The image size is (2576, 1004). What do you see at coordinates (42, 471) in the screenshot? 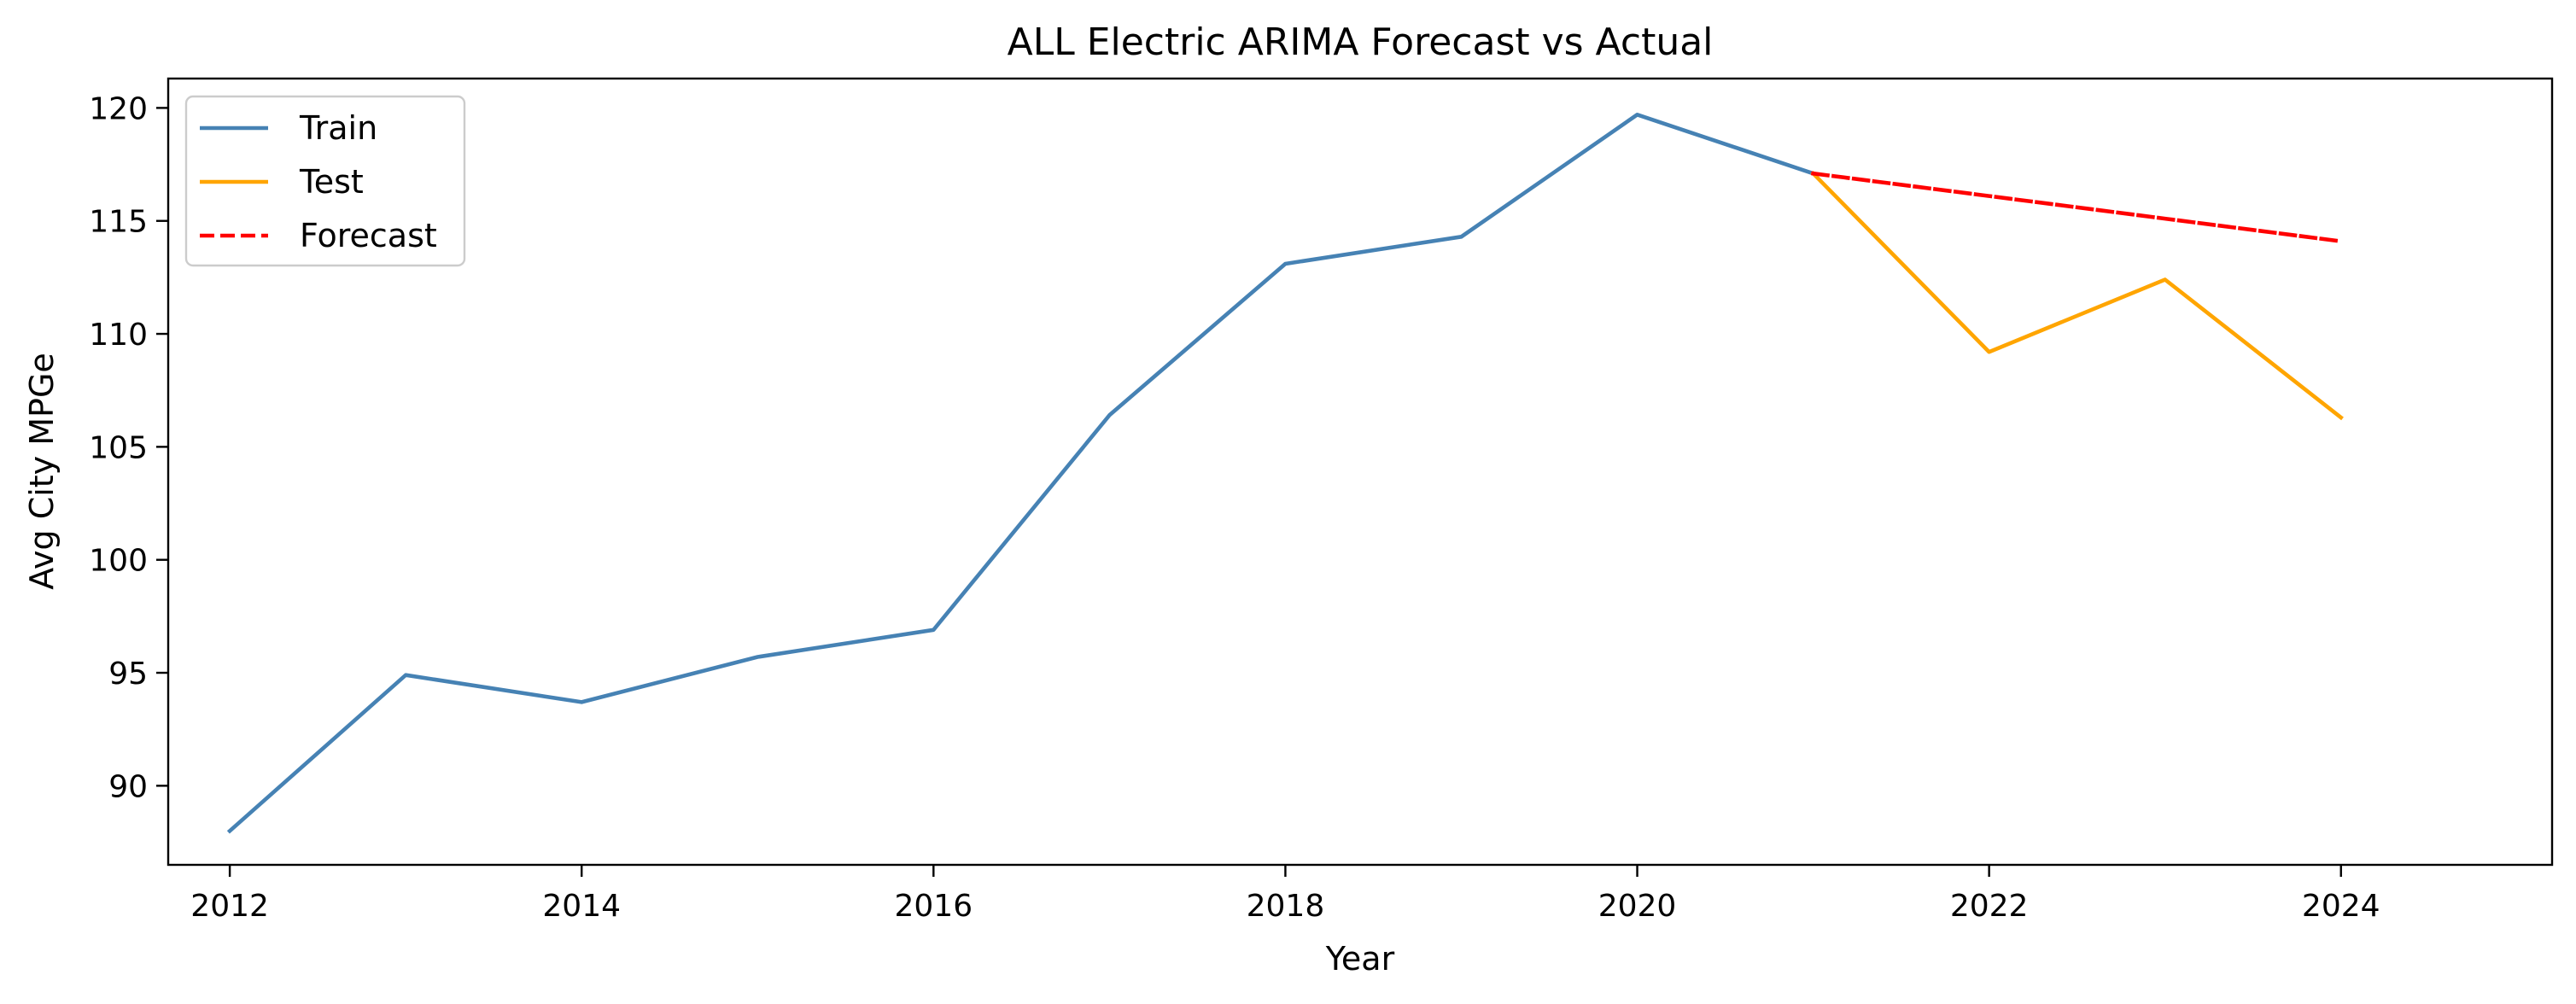
I see `y-axis-label: Avg City MPGe` at bounding box center [42, 471].